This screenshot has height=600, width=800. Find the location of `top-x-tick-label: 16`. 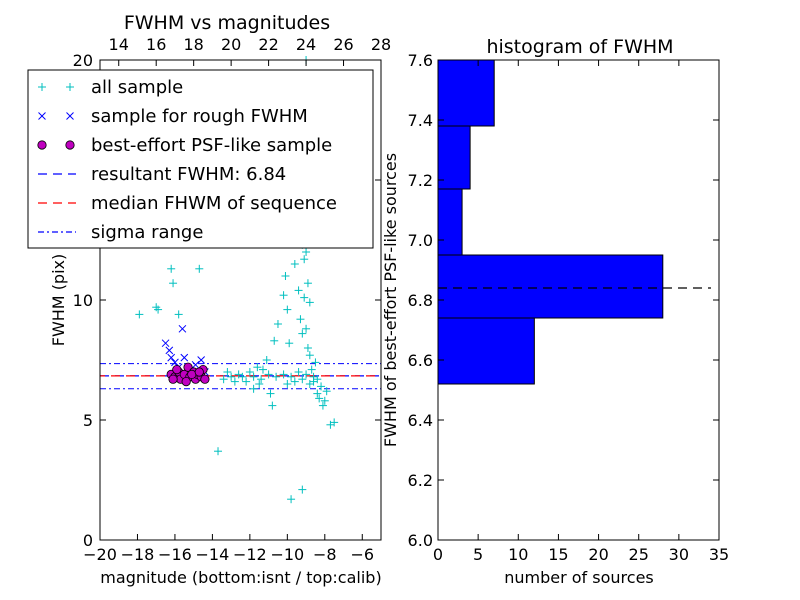

top-x-tick-label: 16 is located at coordinates (156, 44).